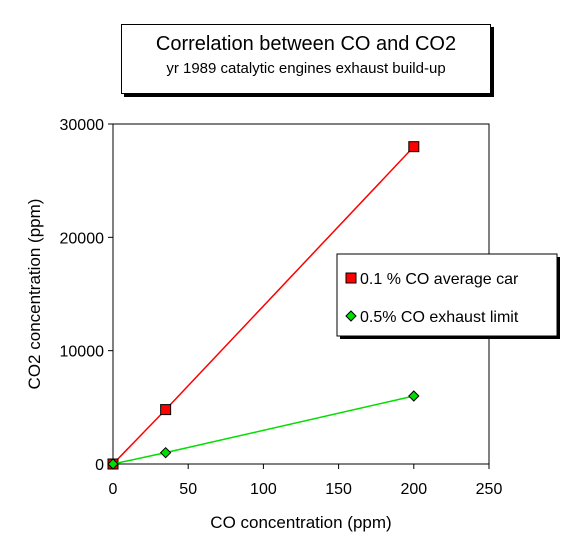  Describe the element at coordinates (439, 279) in the screenshot. I see `legend-label: 0.1 % CO average car` at that location.